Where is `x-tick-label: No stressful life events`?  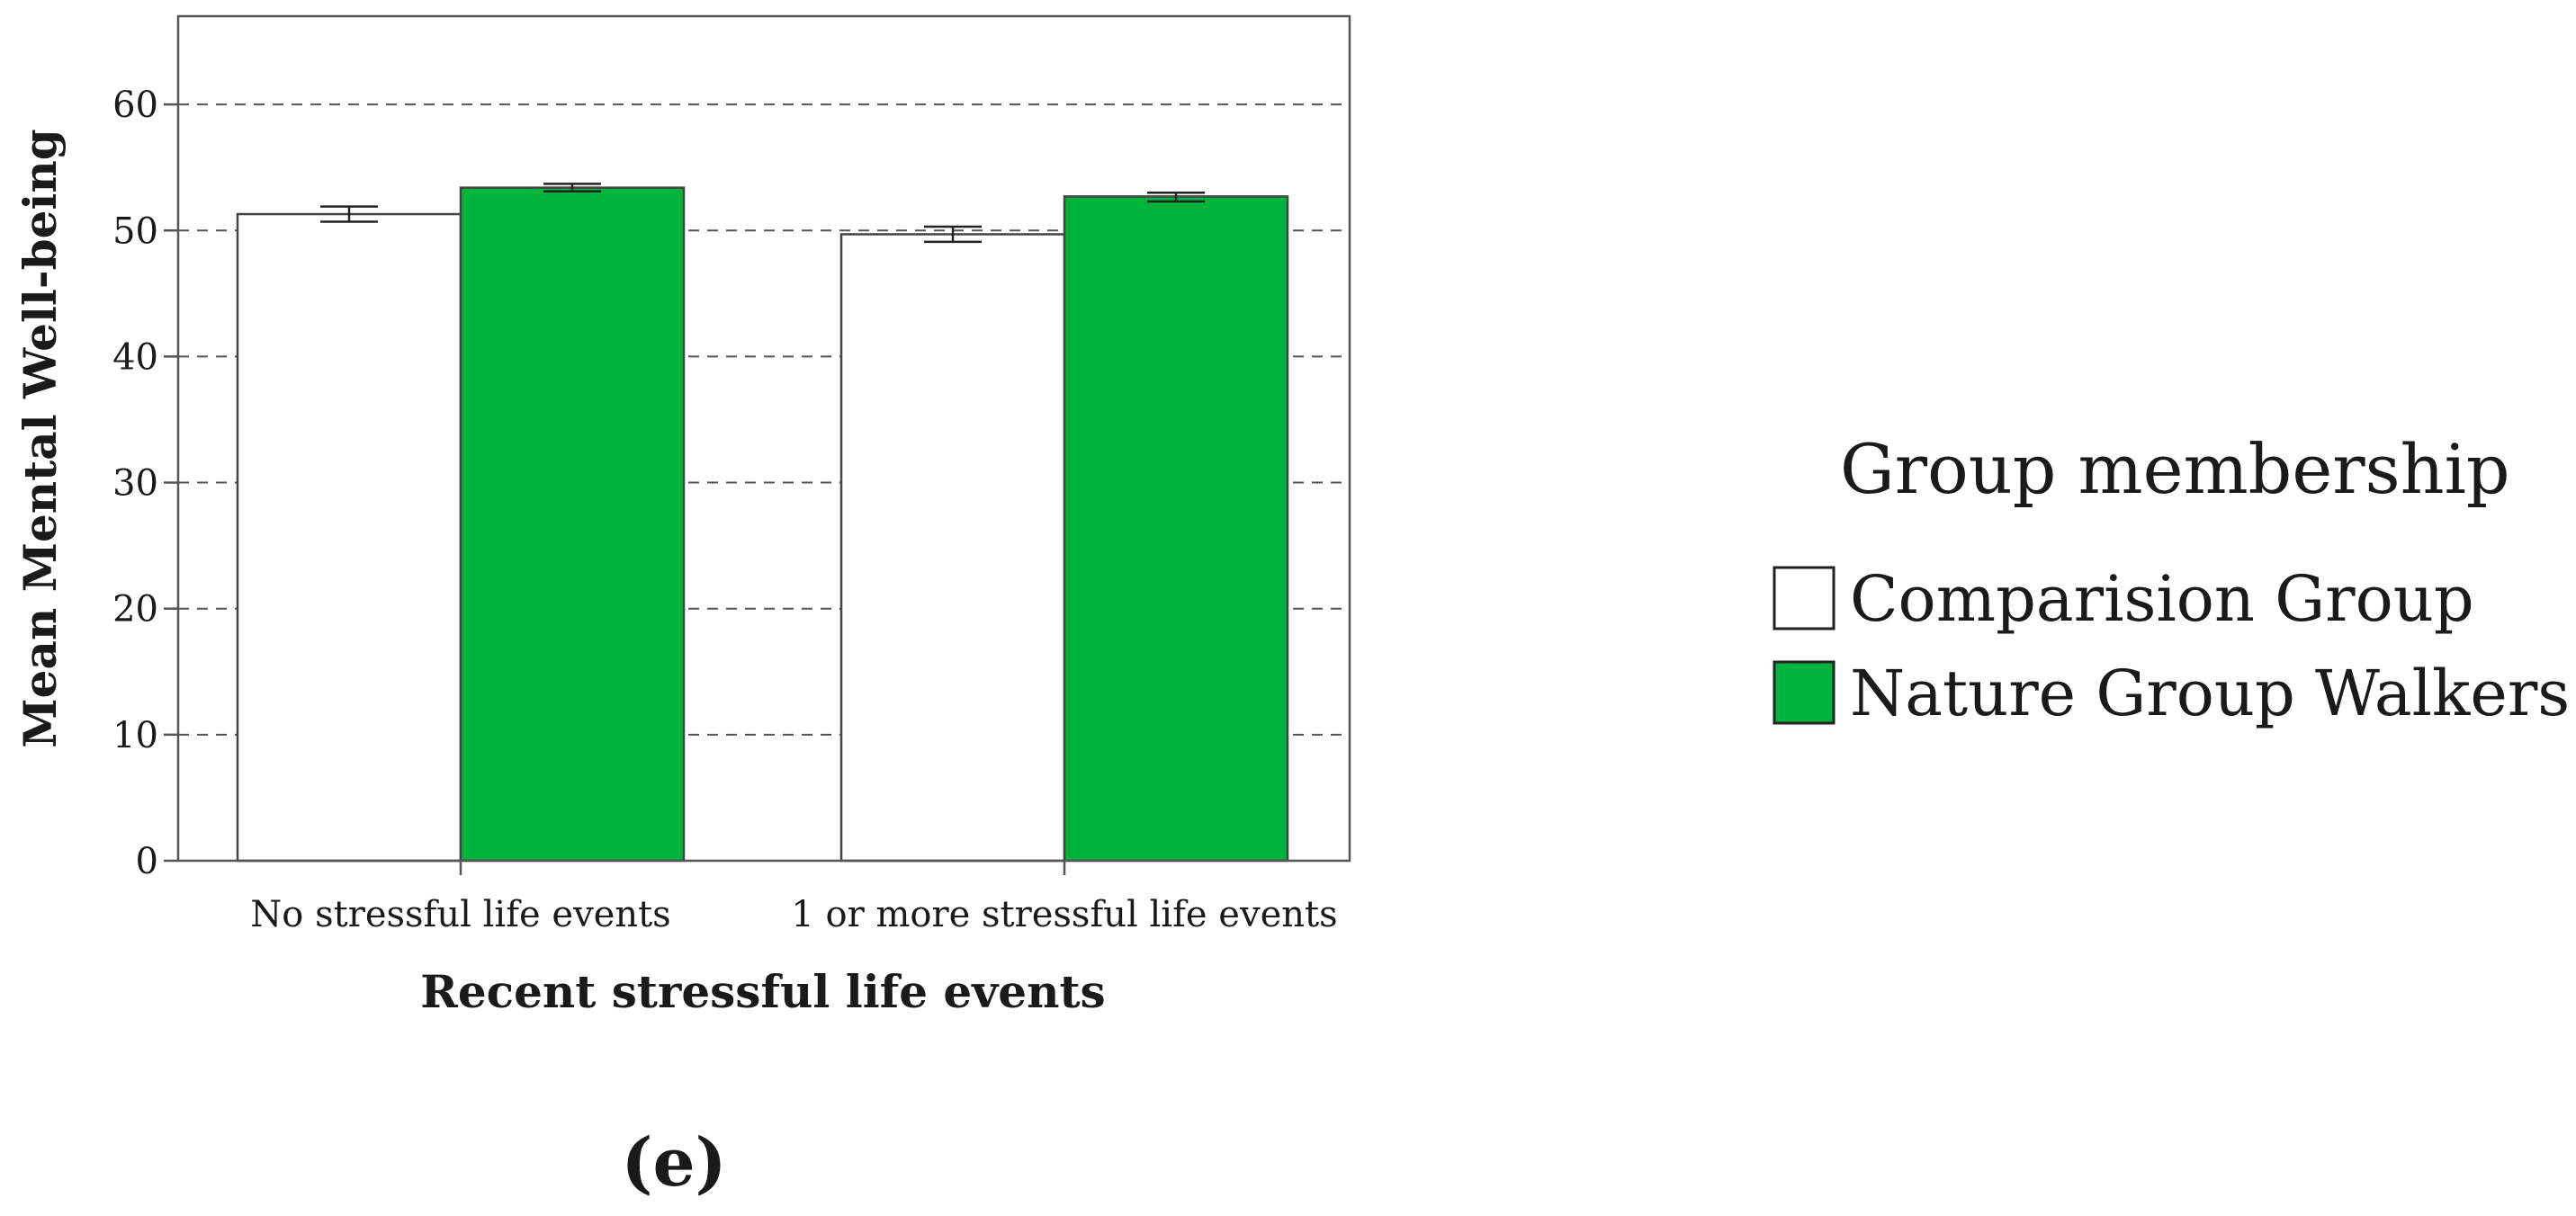 x-tick-label: No stressful life events is located at coordinates (460, 915).